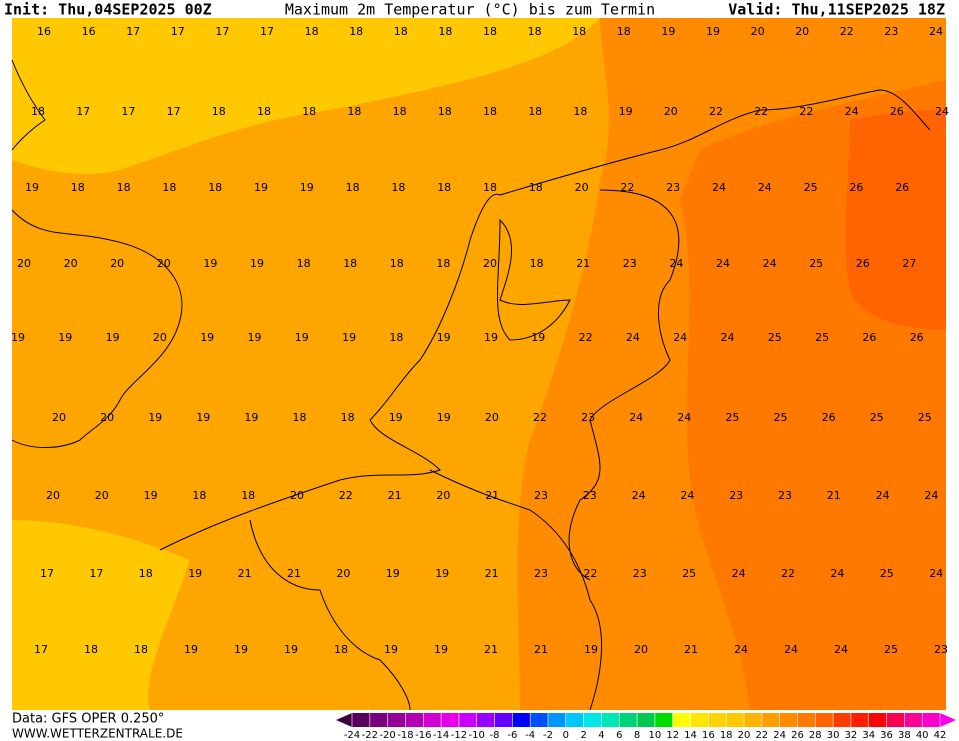 This screenshot has height=741, width=959. I want to click on colorbar-label: -14, so click(441, 735).